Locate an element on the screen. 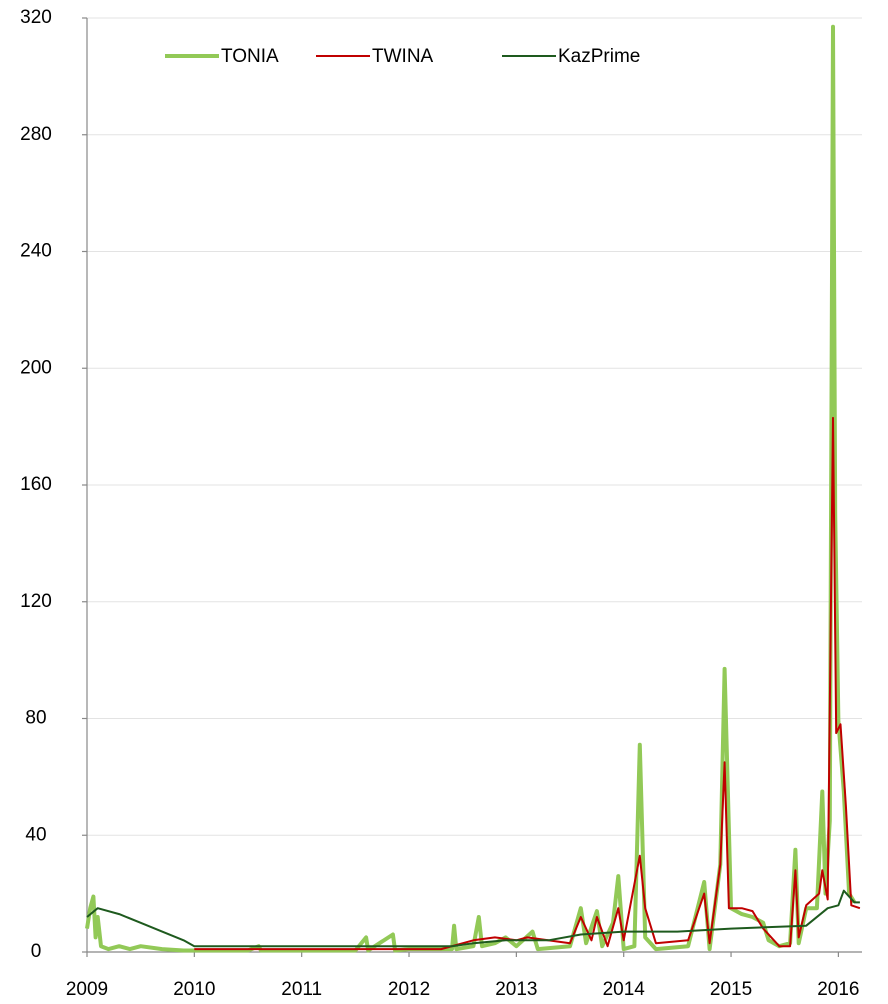 This screenshot has height=1004, width=888. line is located at coordinates (473, 918).